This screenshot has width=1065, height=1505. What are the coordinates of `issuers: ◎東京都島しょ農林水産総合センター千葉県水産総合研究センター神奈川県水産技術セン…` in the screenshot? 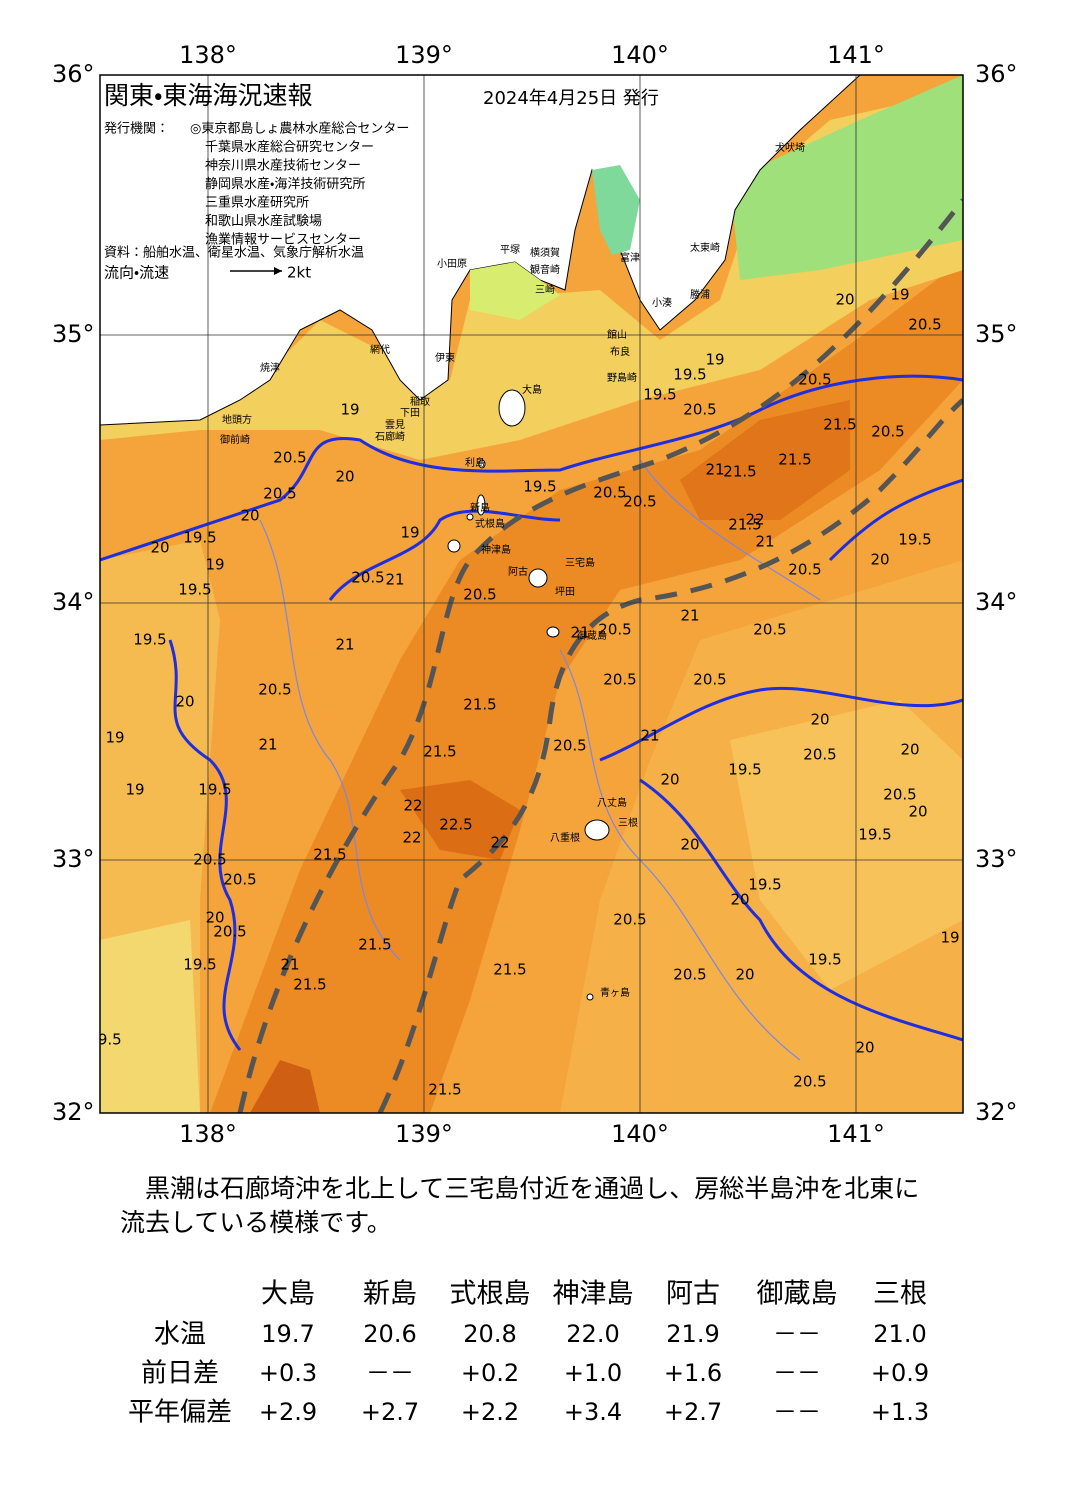 It's located at (299, 184).